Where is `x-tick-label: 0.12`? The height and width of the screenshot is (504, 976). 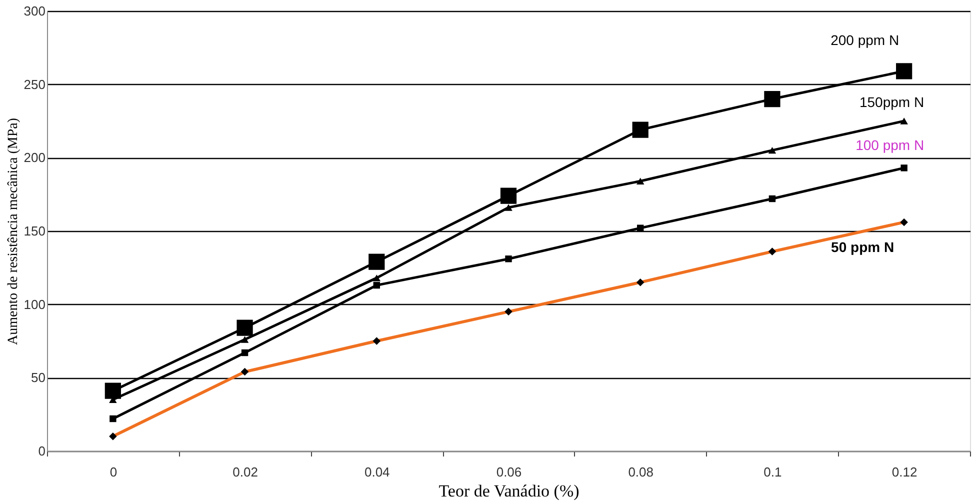 x-tick-label: 0.12 is located at coordinates (905, 472).